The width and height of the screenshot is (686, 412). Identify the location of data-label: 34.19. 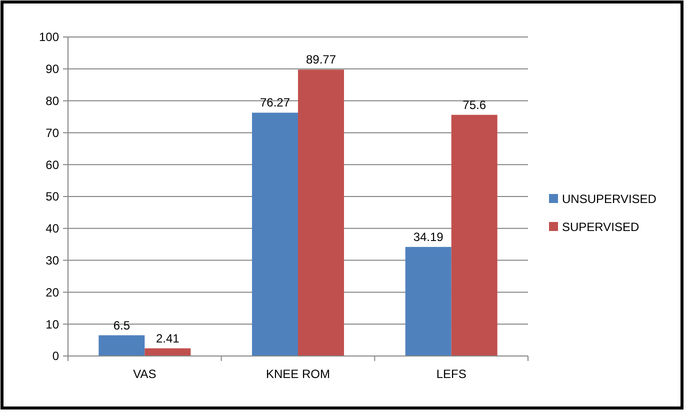
(428, 237).